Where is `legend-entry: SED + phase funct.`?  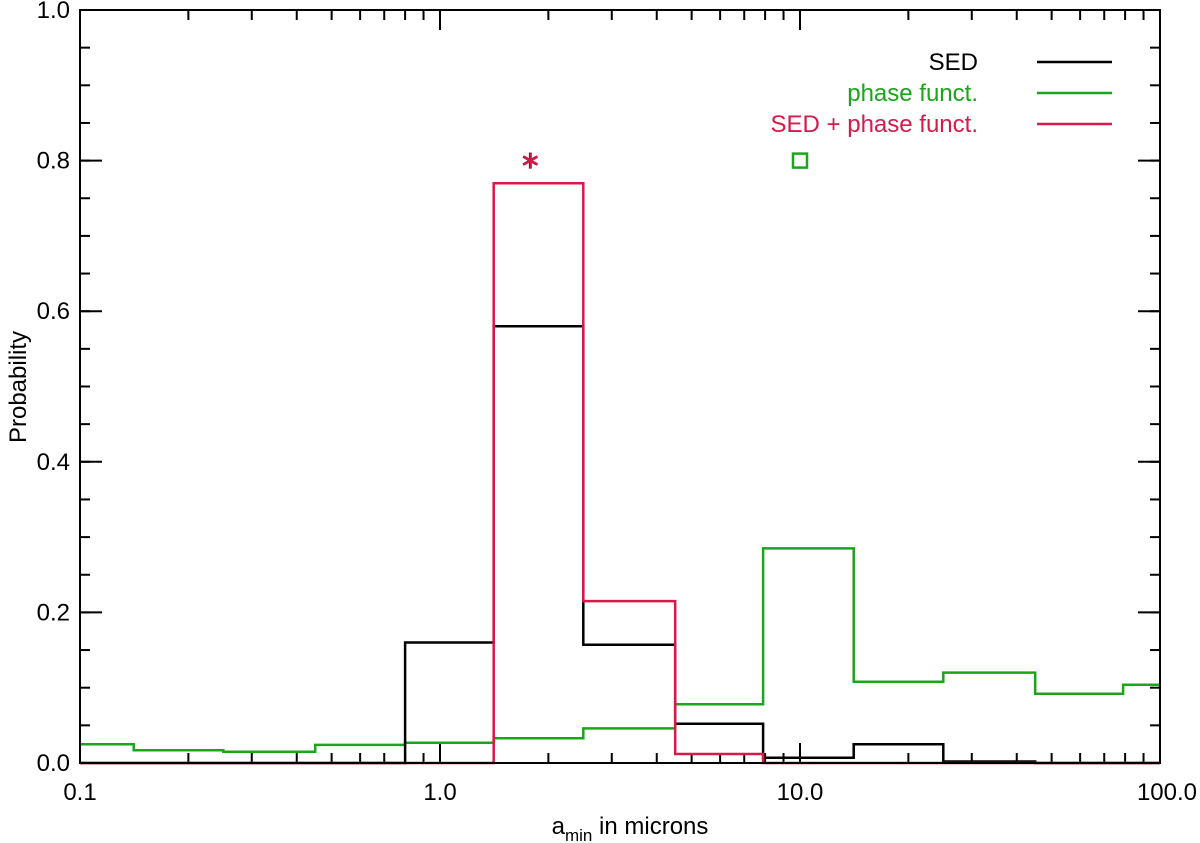
legend-entry: SED + phase funct. is located at coordinates (941, 124).